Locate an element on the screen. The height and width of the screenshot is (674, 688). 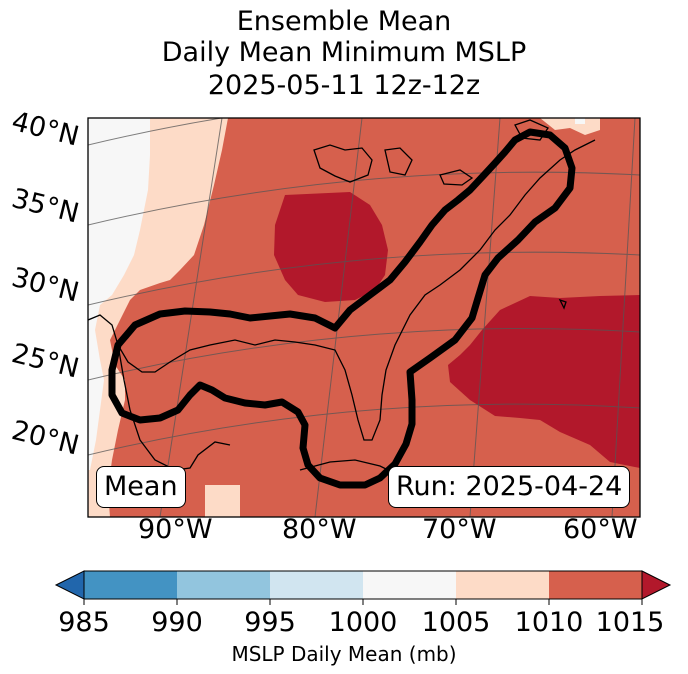
run-date-box: Run: 2025-04-24 is located at coordinates (509, 487).